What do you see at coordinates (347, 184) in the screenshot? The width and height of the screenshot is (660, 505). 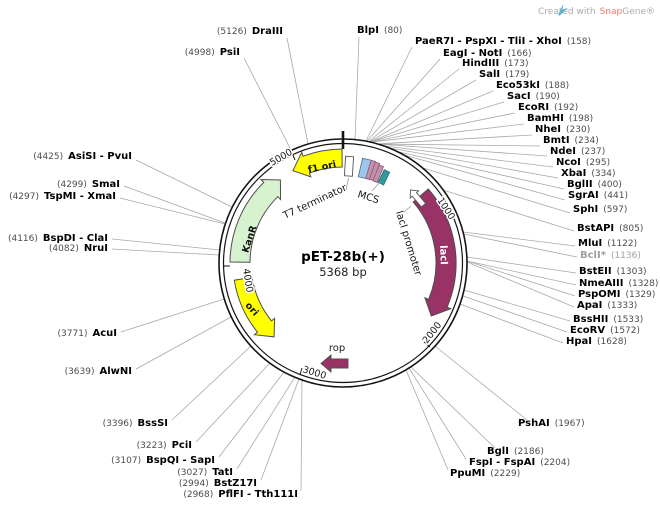 I see `t7-label-connector` at bounding box center [347, 184].